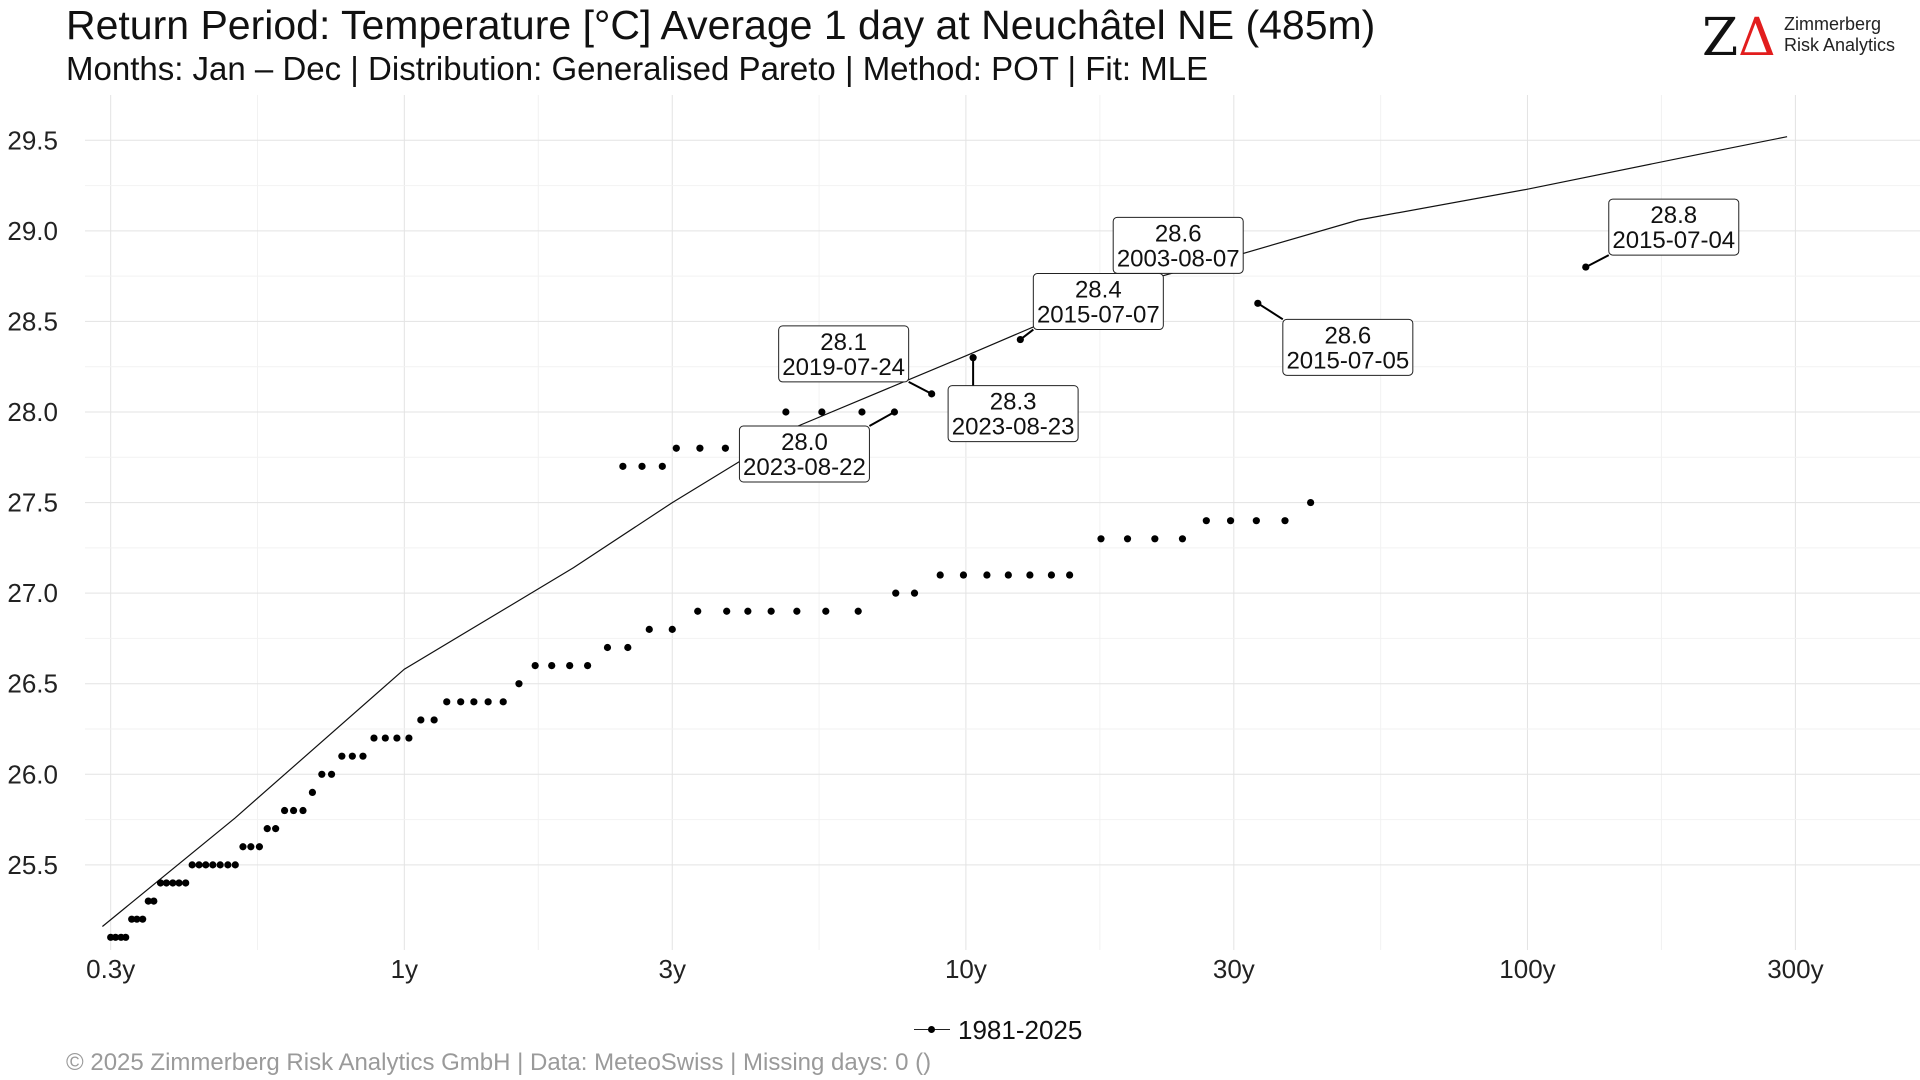  I want to click on y-tick-label: 28.5, so click(32, 321).